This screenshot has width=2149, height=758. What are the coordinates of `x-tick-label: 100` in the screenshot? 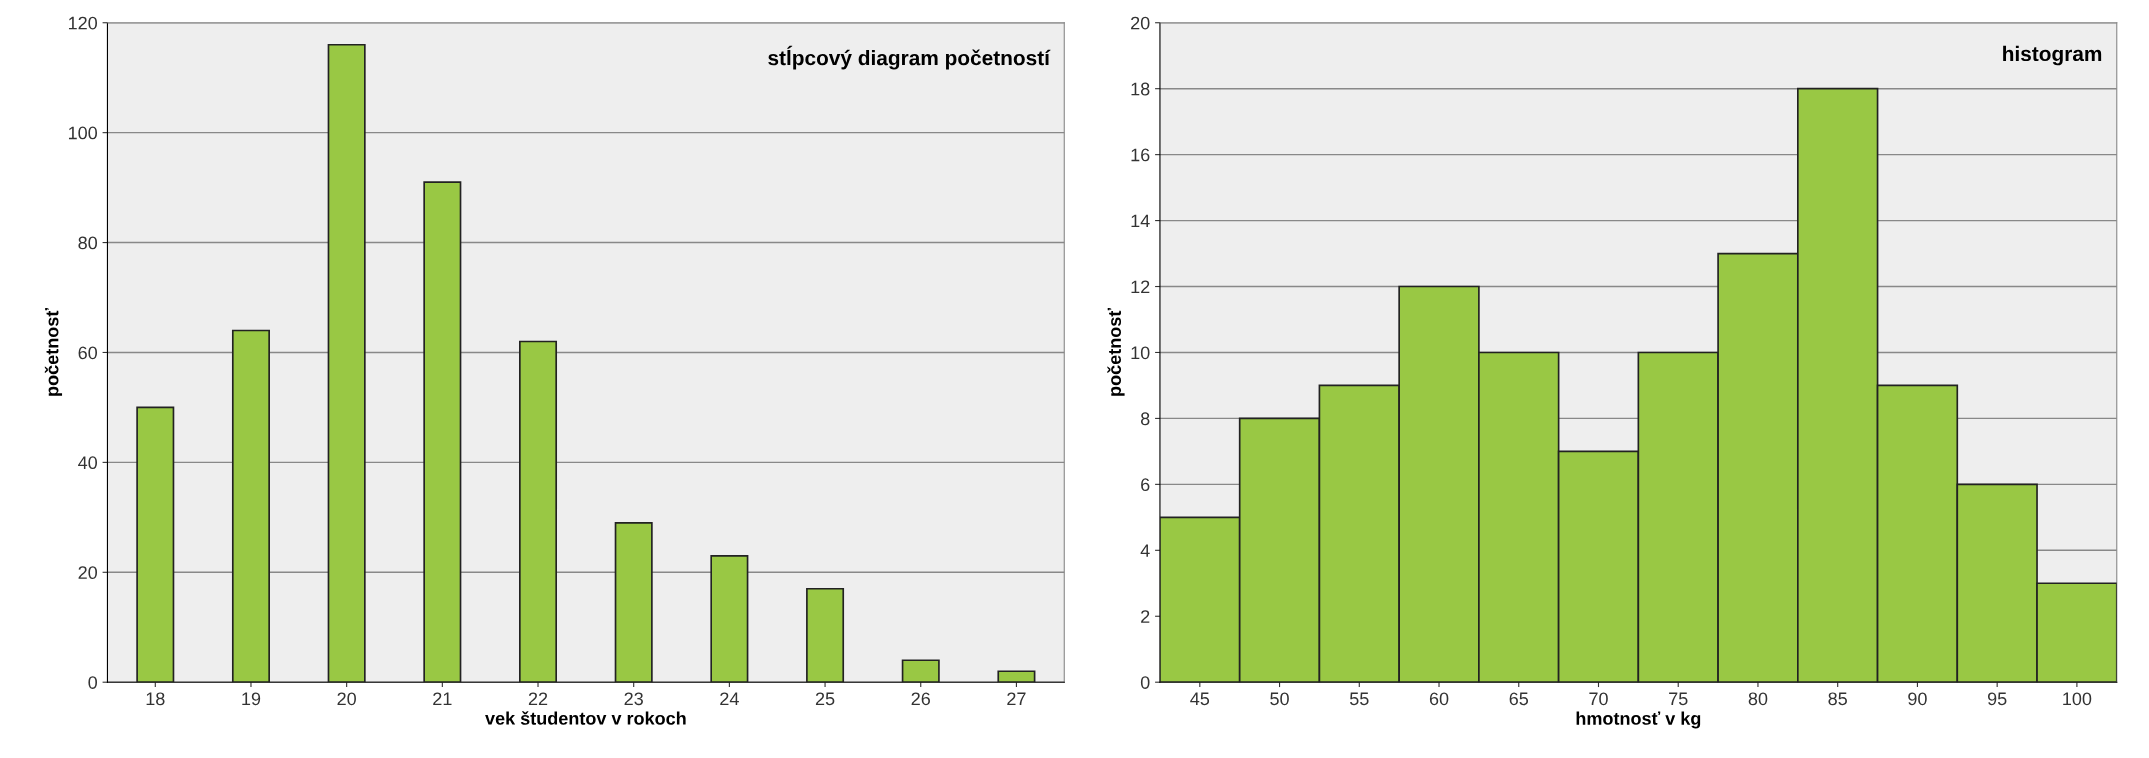 It's located at (2077, 699).